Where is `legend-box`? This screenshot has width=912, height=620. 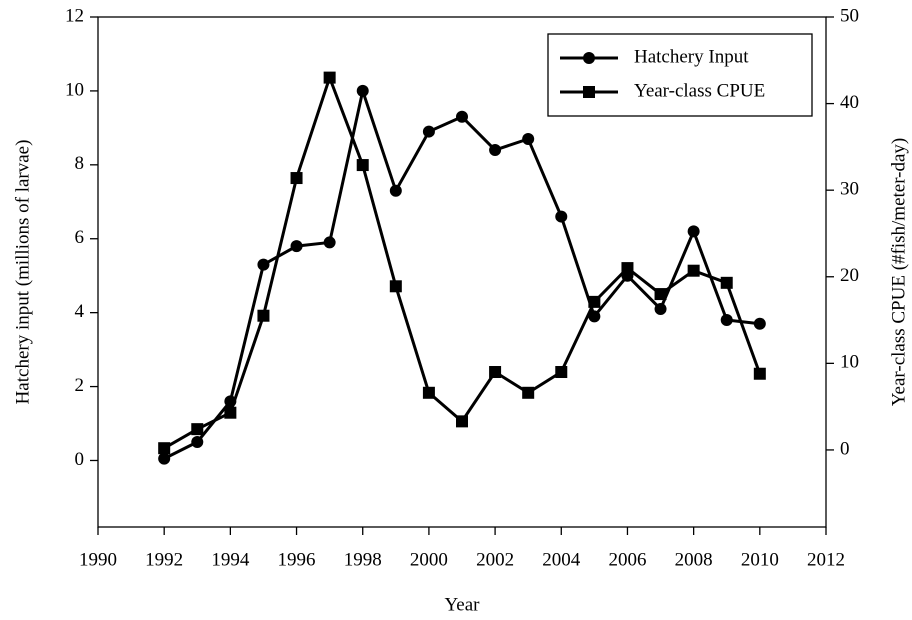 legend-box is located at coordinates (680, 75).